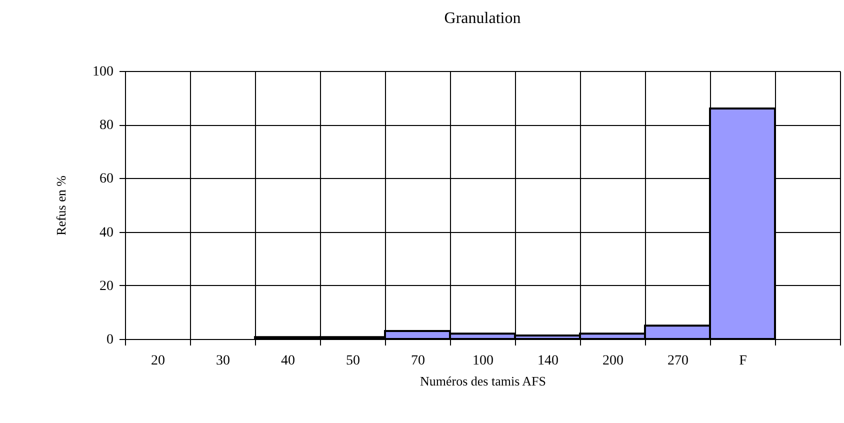  I want to click on x-tick-label: 20, so click(158, 361).